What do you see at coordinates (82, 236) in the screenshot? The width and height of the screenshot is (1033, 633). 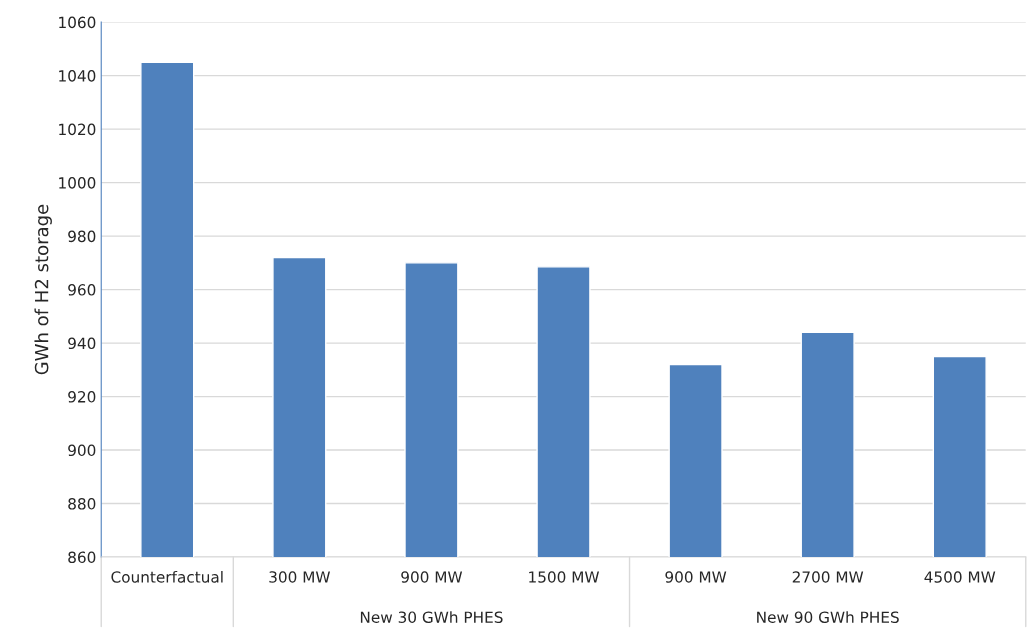 I see `y-tick-label: 980` at bounding box center [82, 236].